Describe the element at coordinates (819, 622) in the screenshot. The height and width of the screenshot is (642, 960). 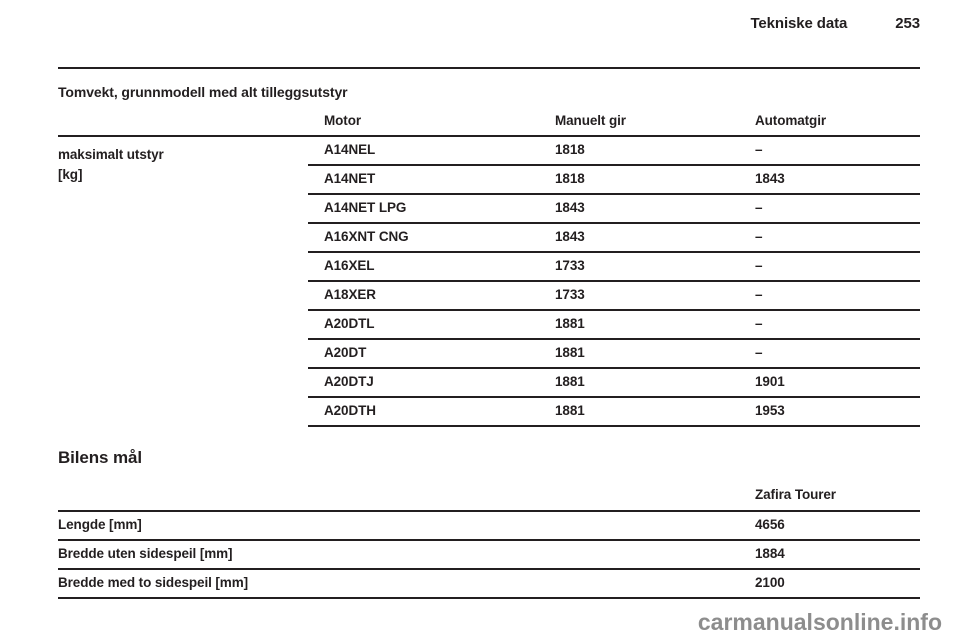
I see `watermark: carmanualsonline.info` at that location.